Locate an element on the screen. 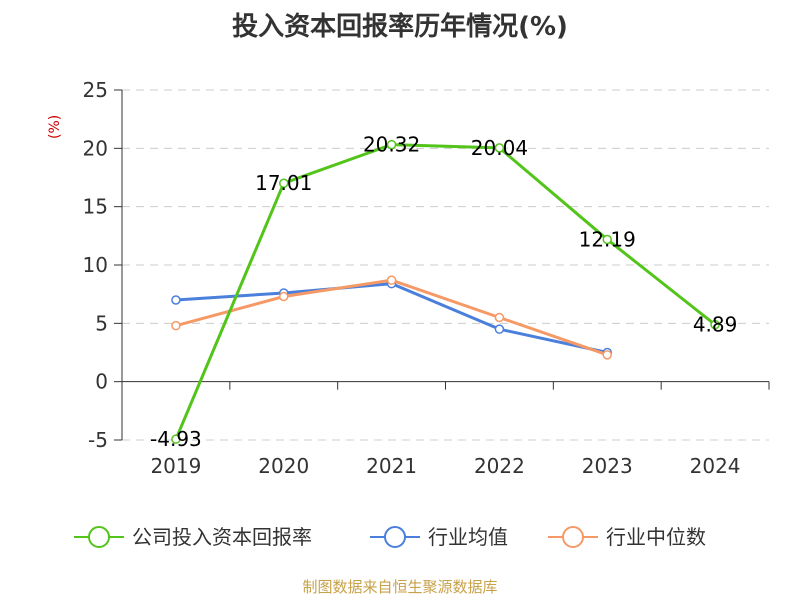 Image resolution: width=800 pixels, height=600 pixels. data-label: 4.89 is located at coordinates (715, 325).